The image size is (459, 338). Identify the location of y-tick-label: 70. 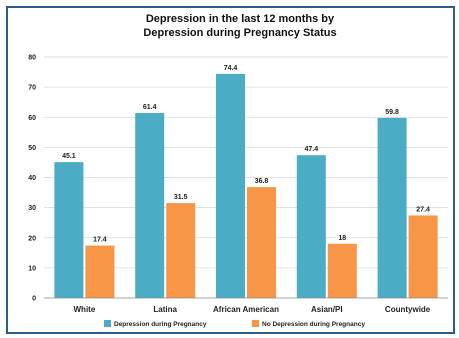
(32, 88).